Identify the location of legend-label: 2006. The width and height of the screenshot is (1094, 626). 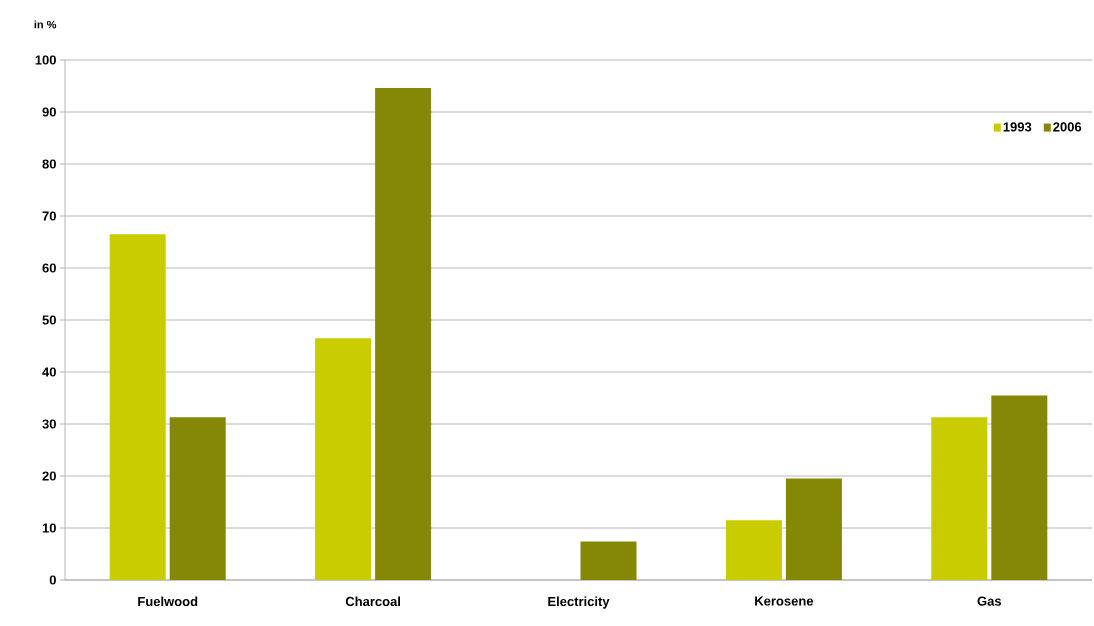
(1067, 127).